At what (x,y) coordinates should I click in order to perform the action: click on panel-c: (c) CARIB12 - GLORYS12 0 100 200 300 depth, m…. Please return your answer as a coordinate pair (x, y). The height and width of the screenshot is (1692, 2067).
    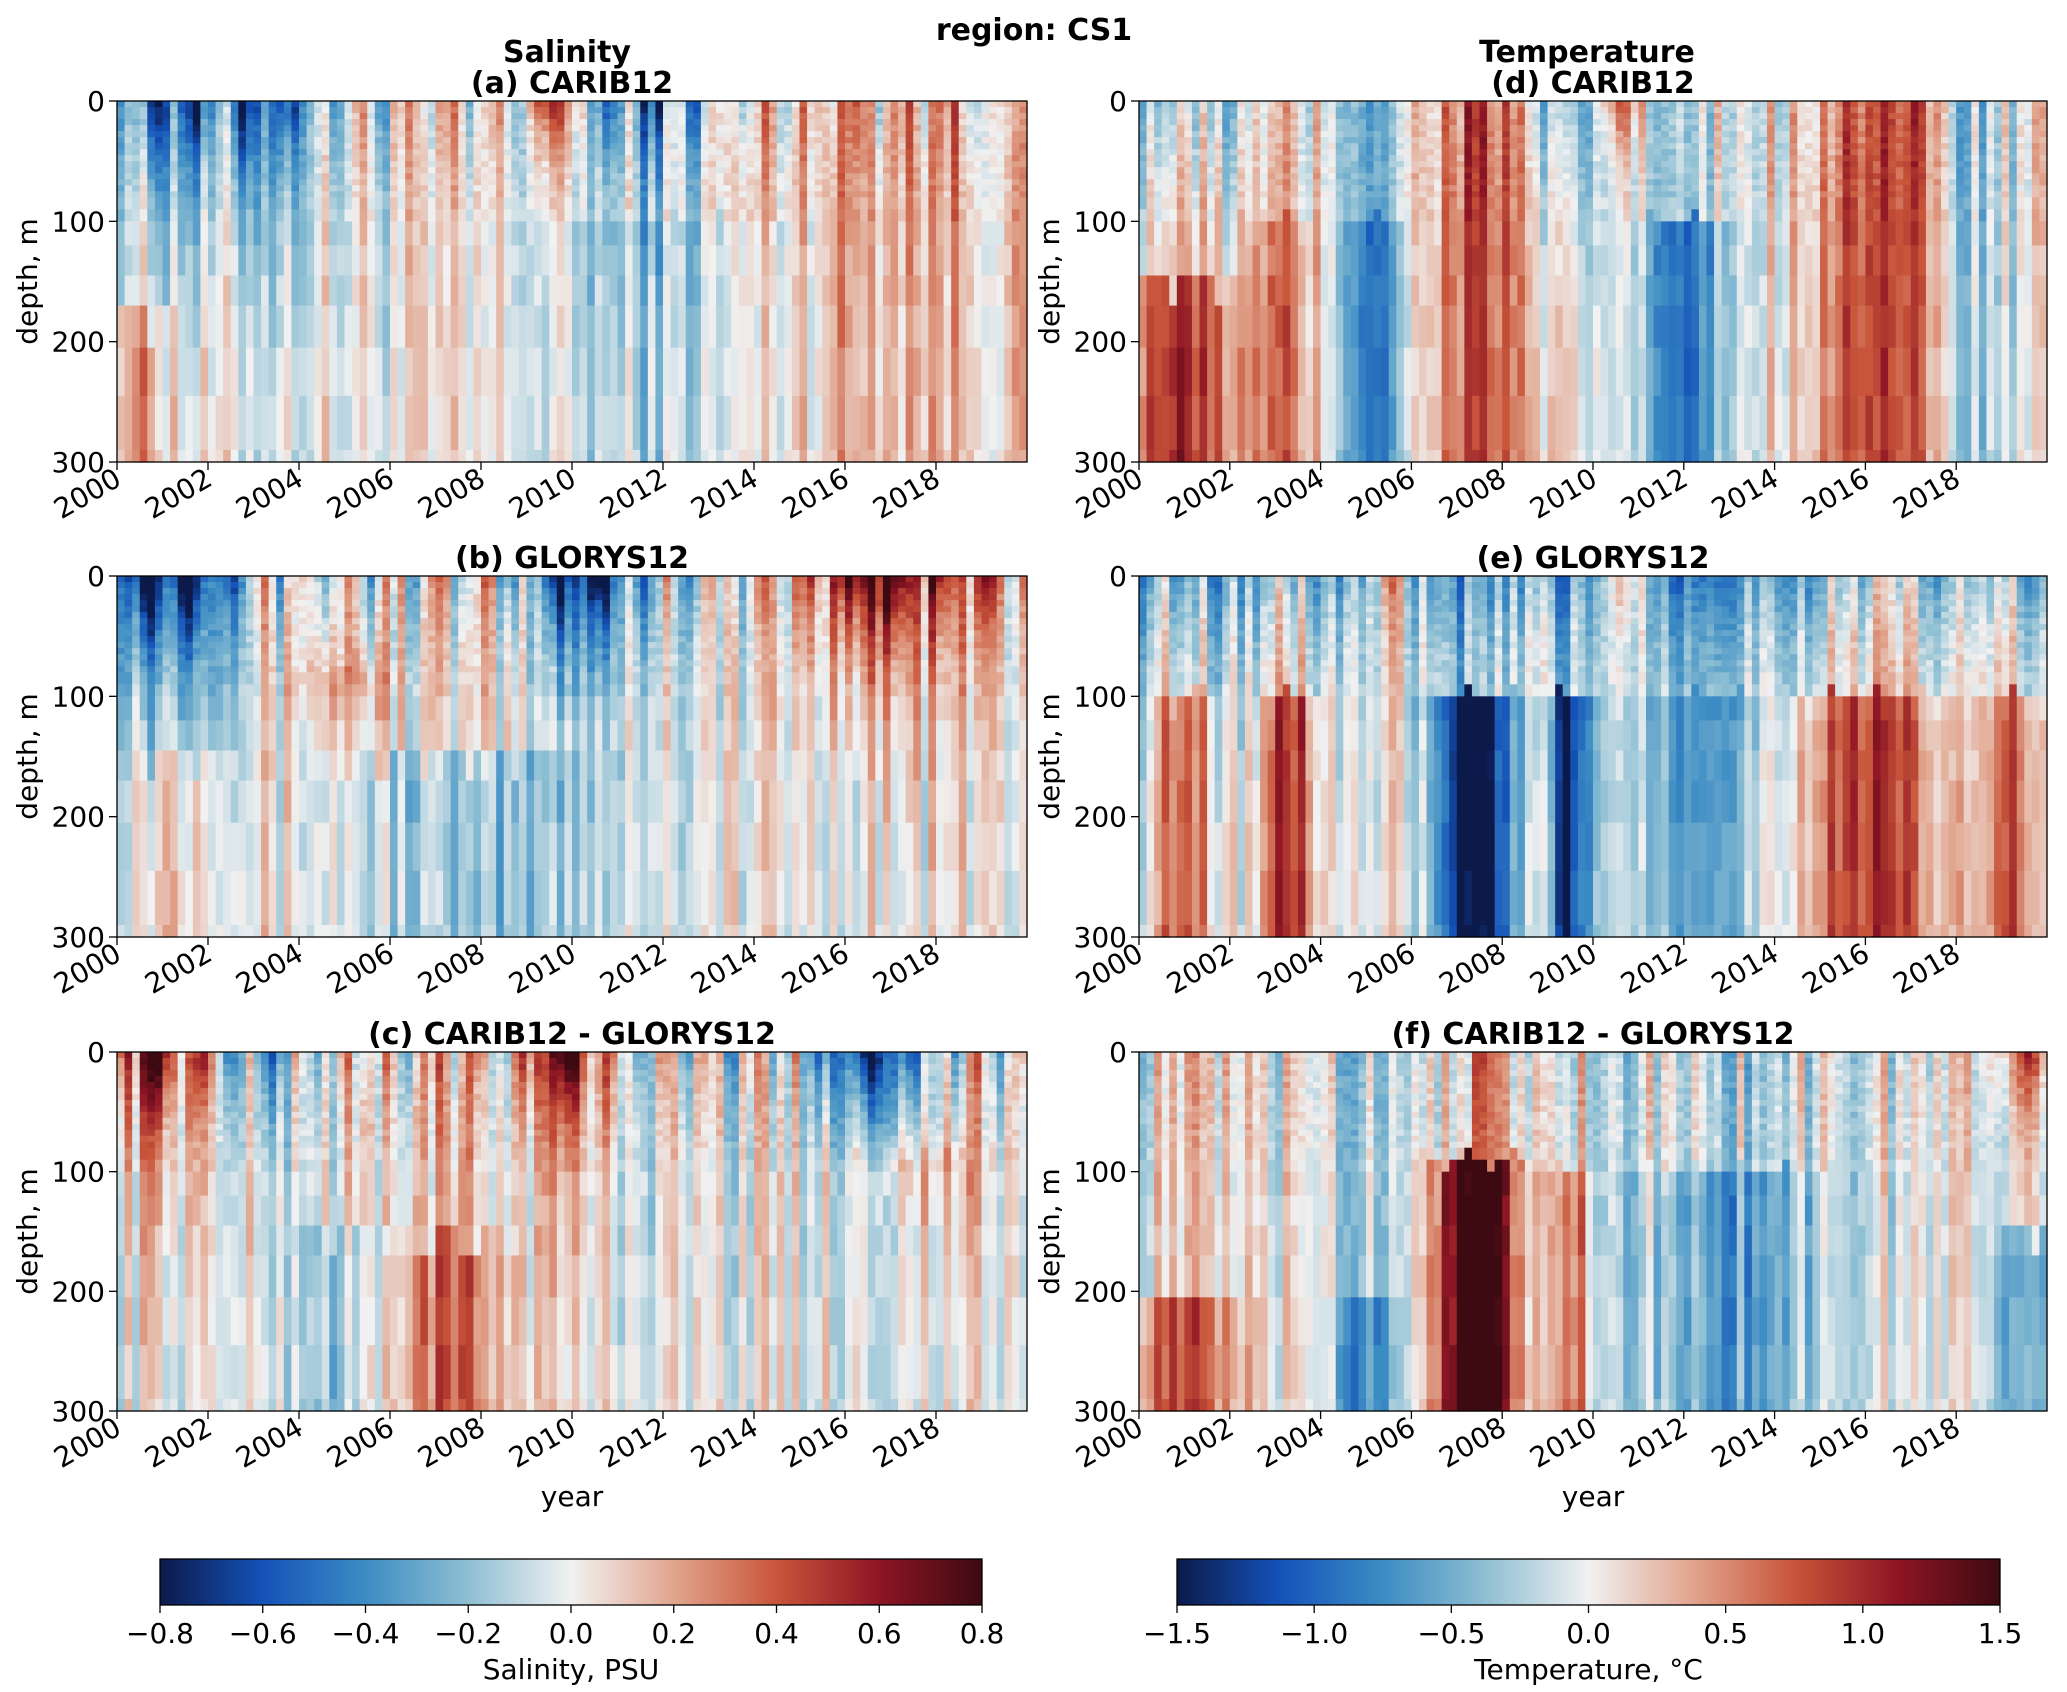
    Looking at the image, I should click on (519, 1265).